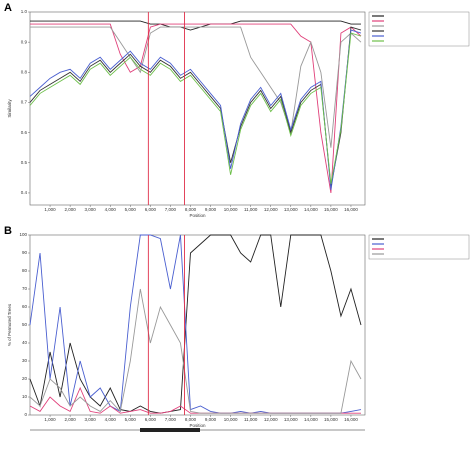 Image resolution: width=474 pixels, height=451 pixels. What do you see at coordinates (8, 8) in the screenshot?
I see `panel-label: A` at bounding box center [8, 8].